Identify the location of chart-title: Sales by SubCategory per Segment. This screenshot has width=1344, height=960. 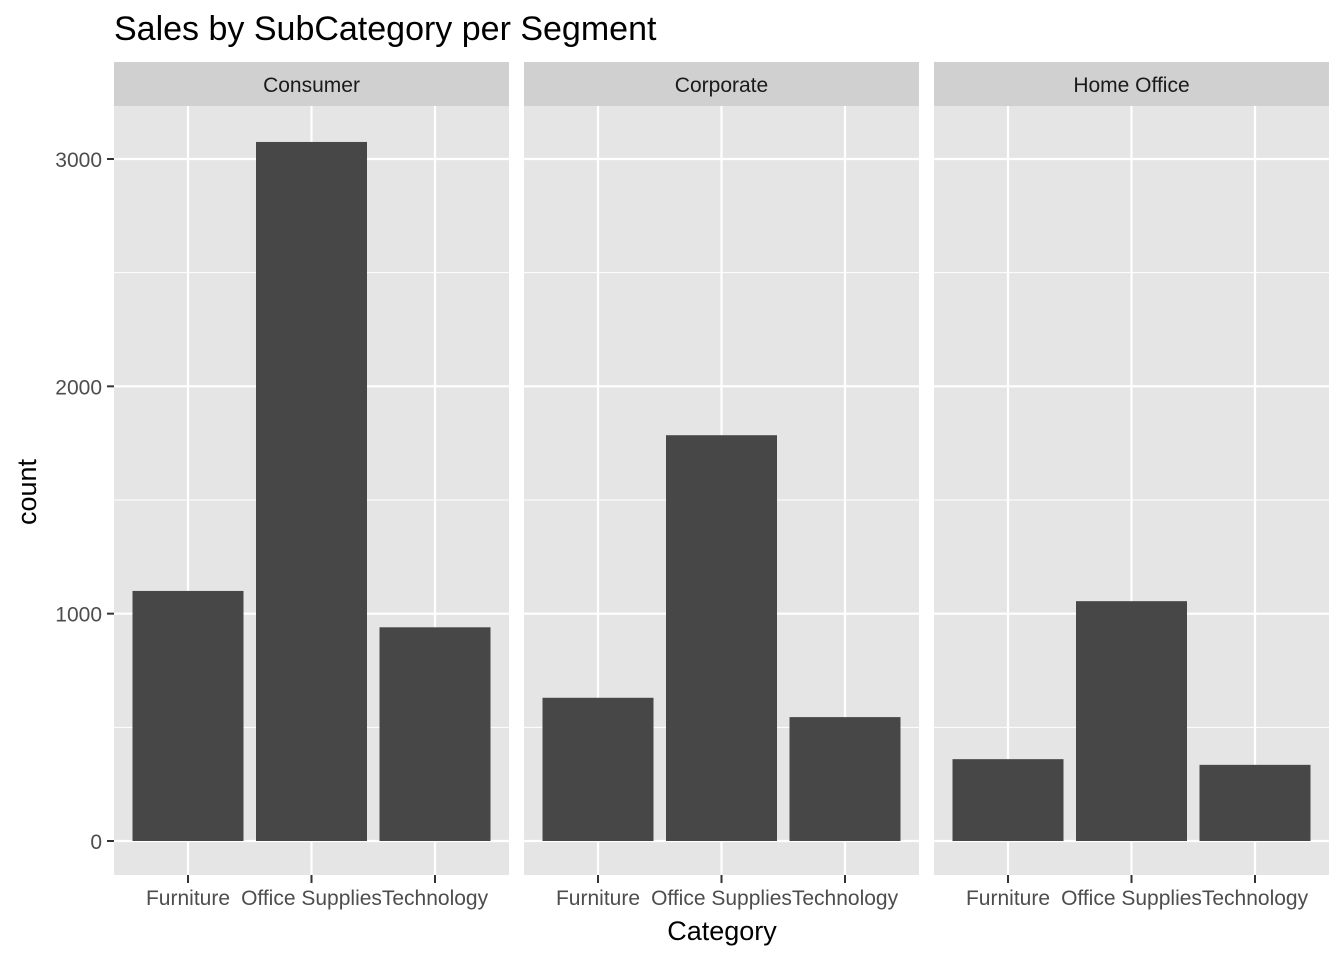
(385, 29).